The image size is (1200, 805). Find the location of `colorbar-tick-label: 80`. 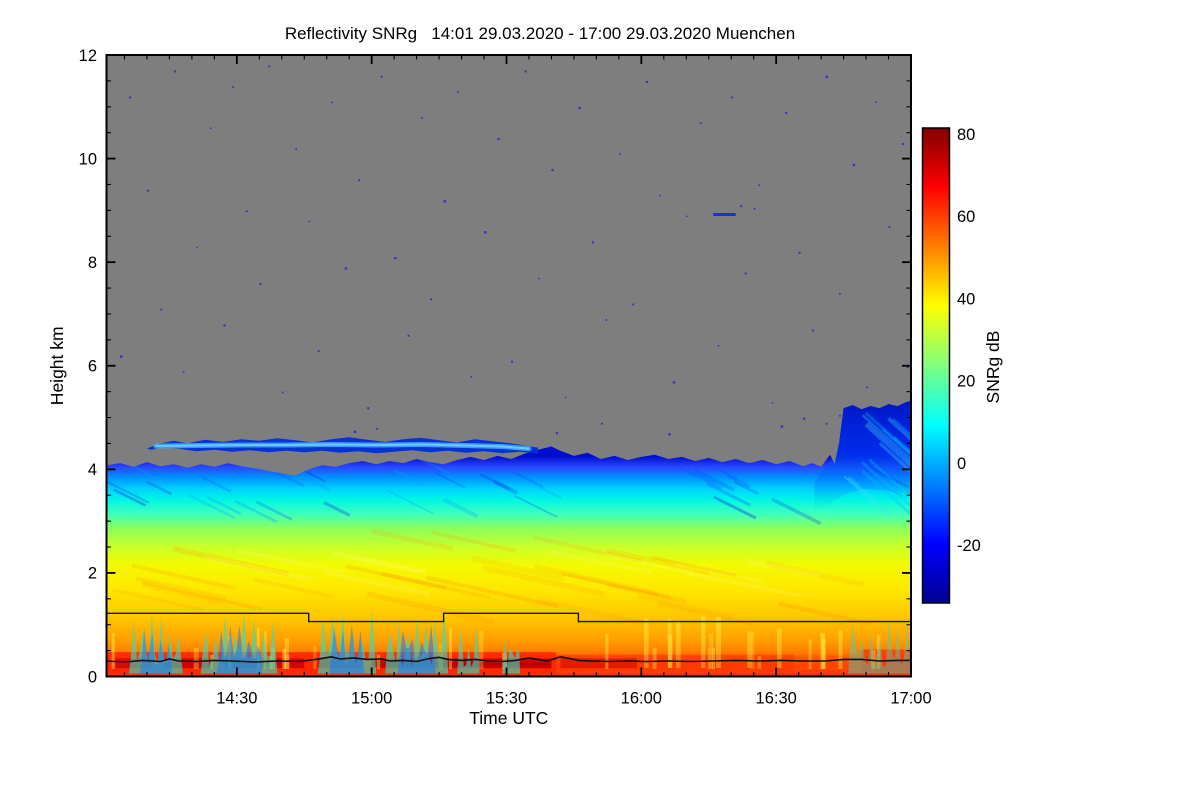

colorbar-tick-label: 80 is located at coordinates (966, 135).